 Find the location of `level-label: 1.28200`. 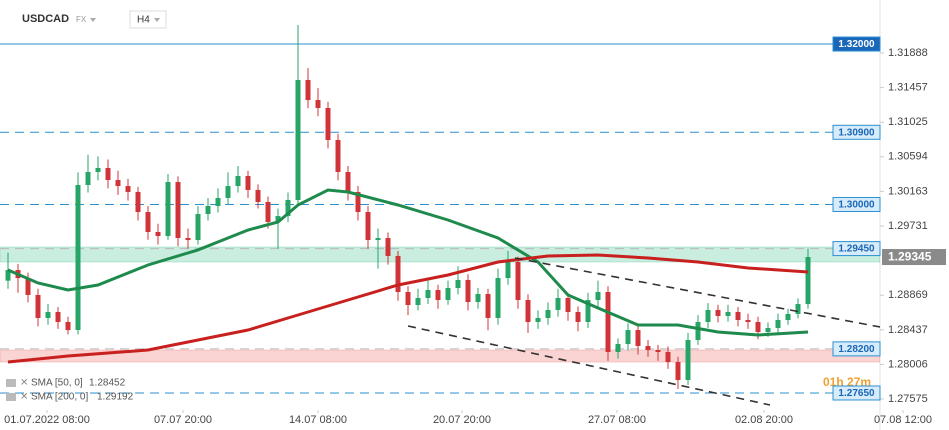

level-label: 1.28200 is located at coordinates (856, 349).